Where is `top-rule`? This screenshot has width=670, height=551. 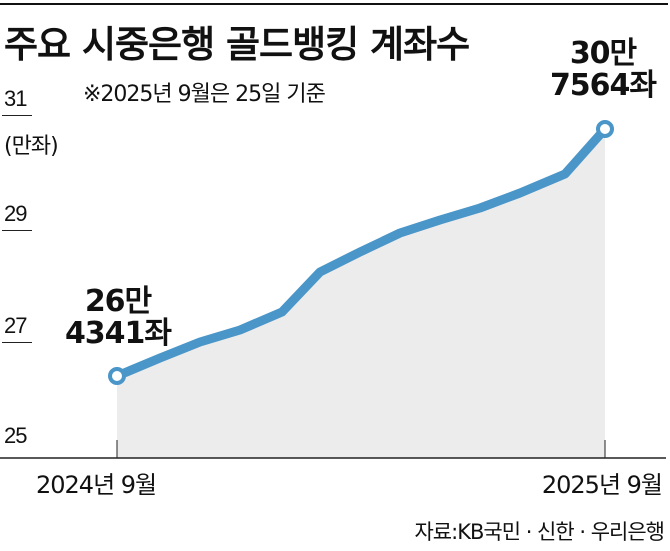 top-rule is located at coordinates (334, 4).